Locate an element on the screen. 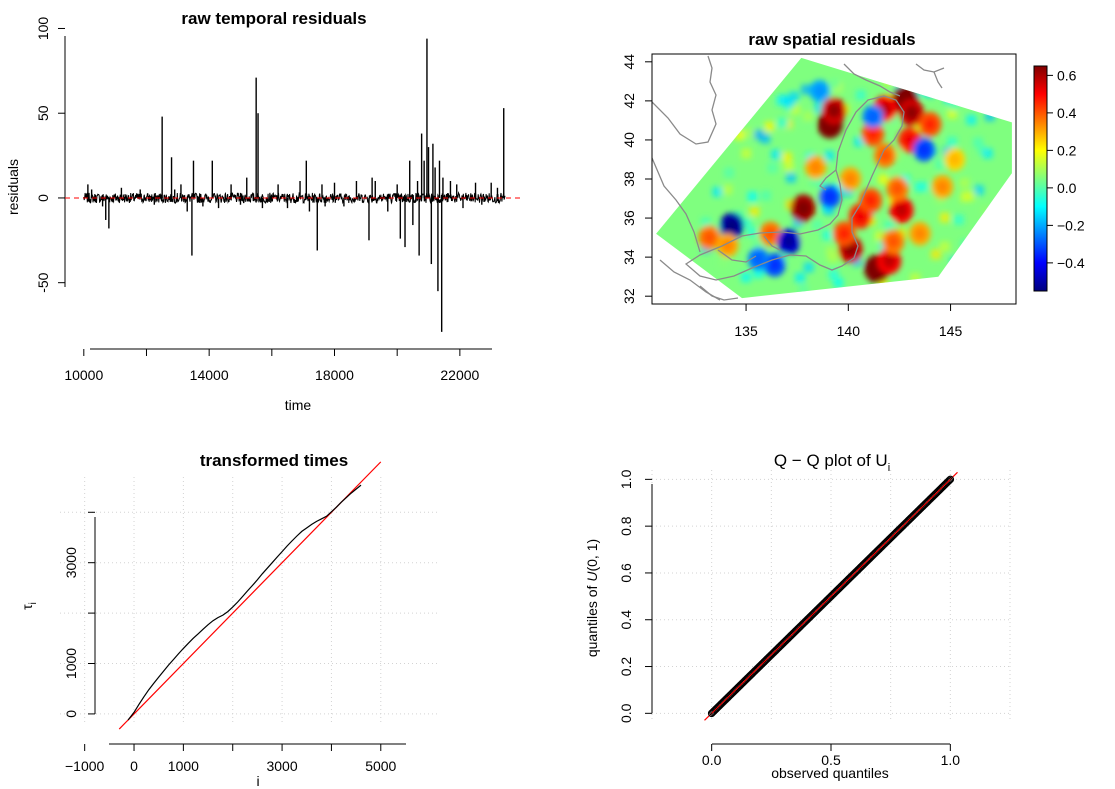 This screenshot has height=789, width=1115. x-tick-label: 10000 is located at coordinates (83, 375).